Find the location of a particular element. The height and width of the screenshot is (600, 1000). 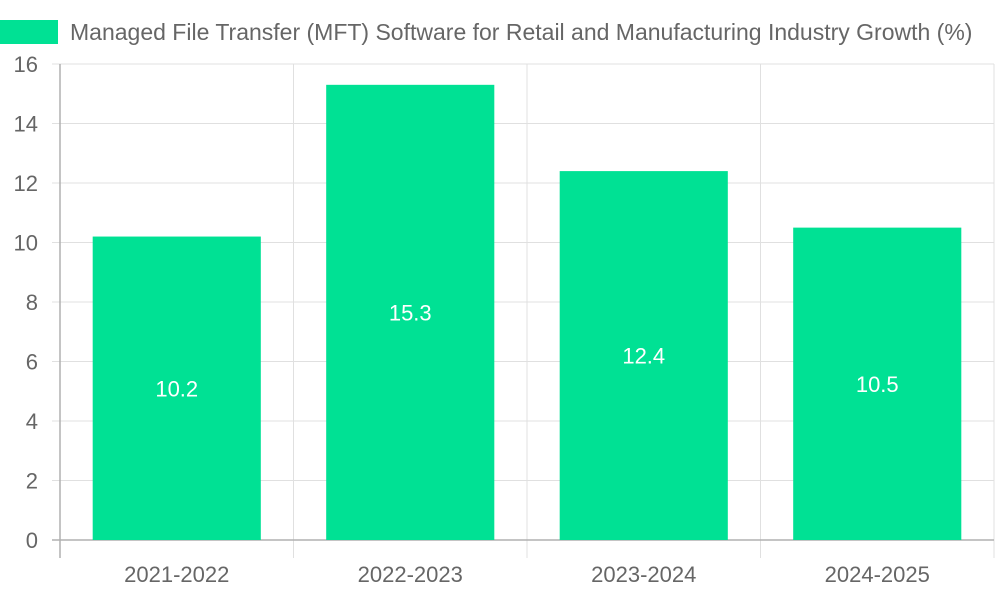

legend-swatch is located at coordinates (29, 32).